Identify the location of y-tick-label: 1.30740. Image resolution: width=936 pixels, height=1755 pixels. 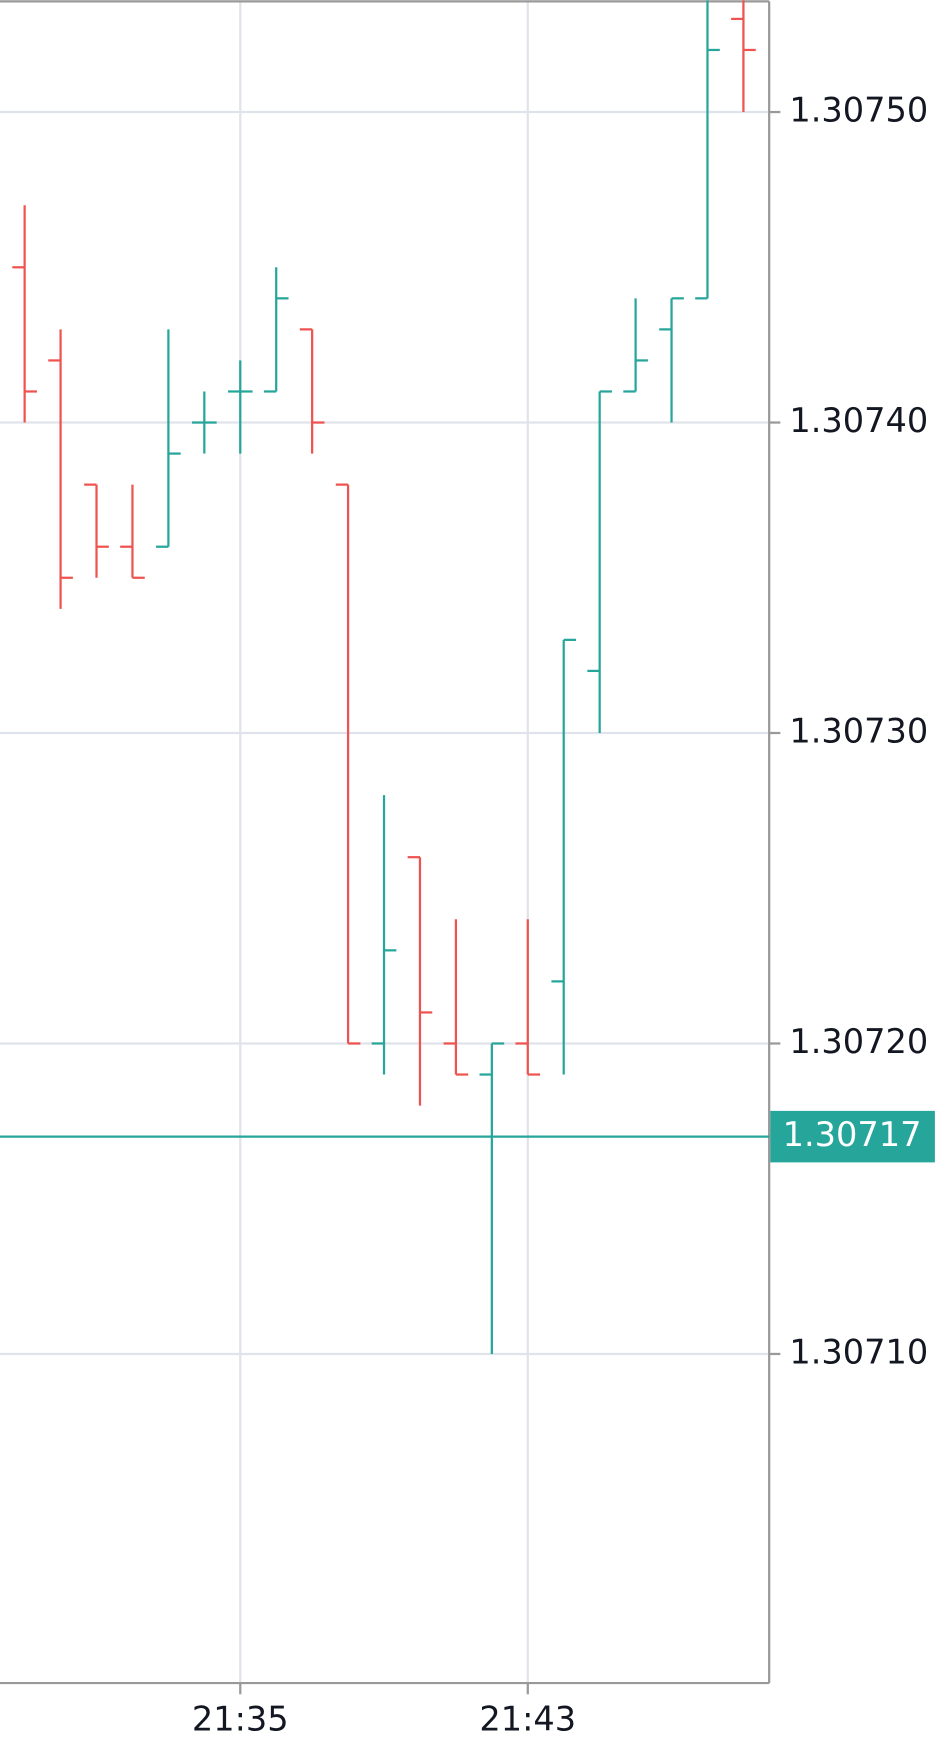
(858, 420).